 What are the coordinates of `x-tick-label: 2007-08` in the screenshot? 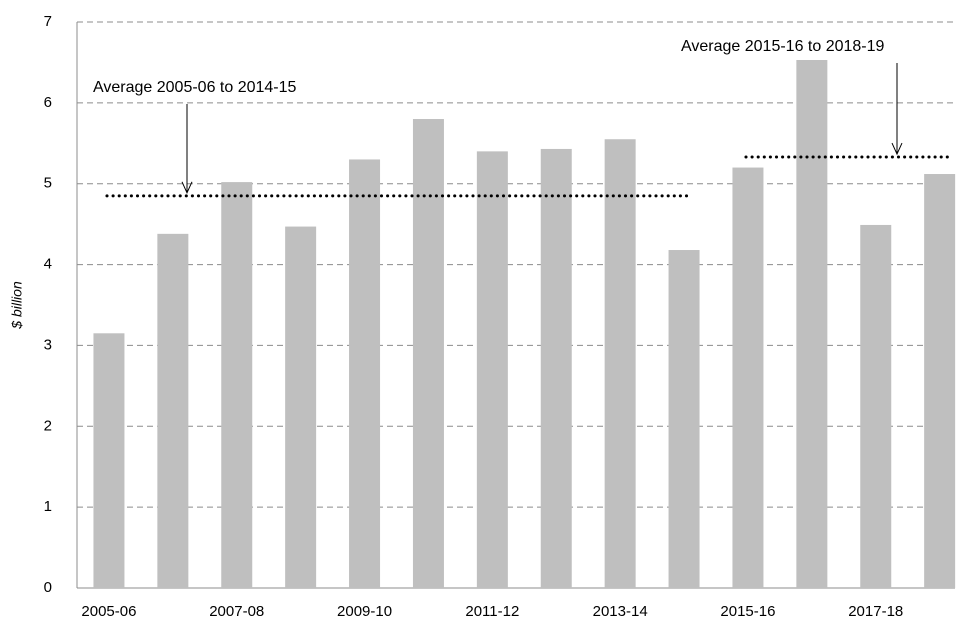 It's located at (236, 611).